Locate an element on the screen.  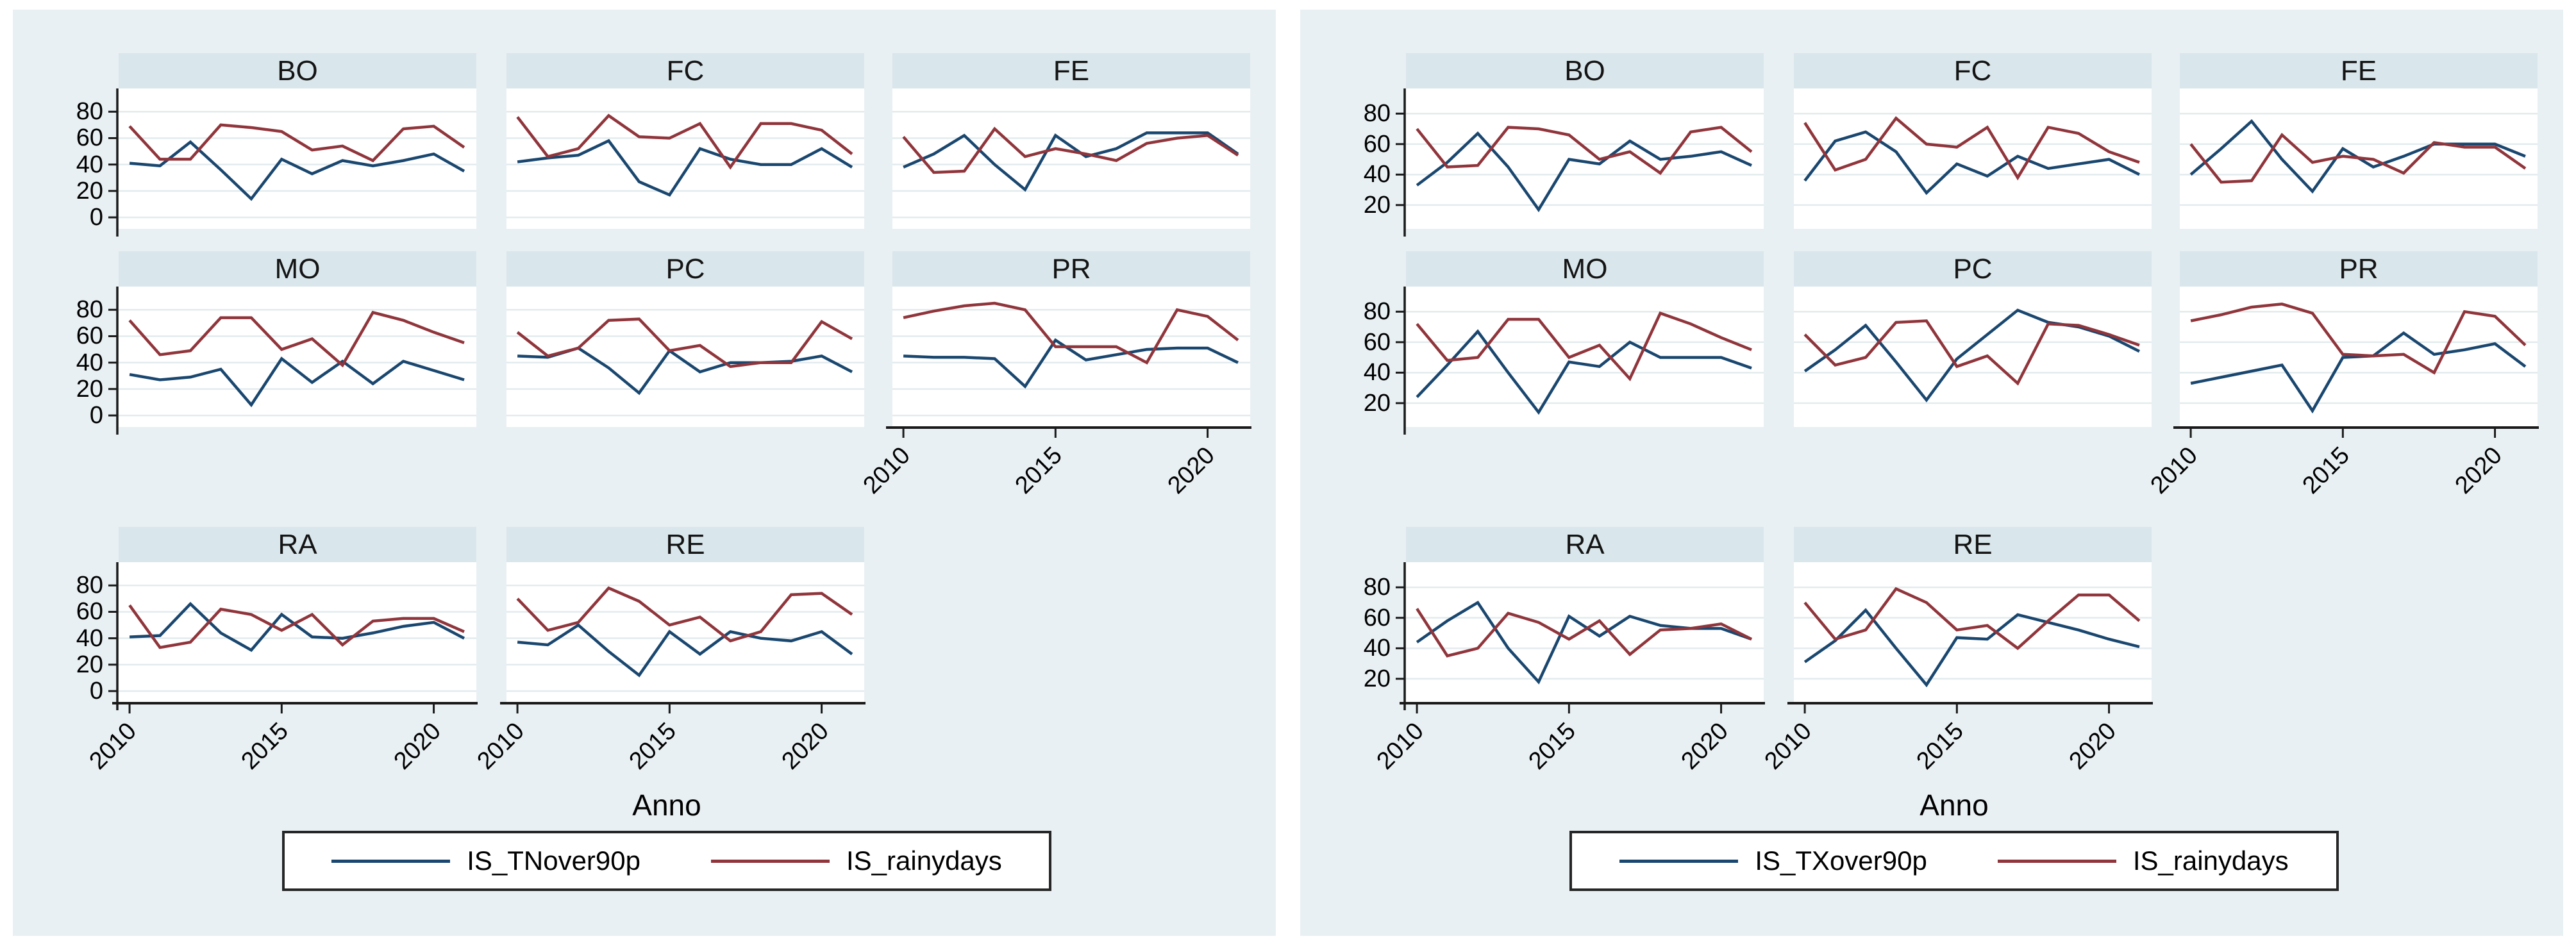
legend-label: IS_TNover90p is located at coordinates (553, 861).